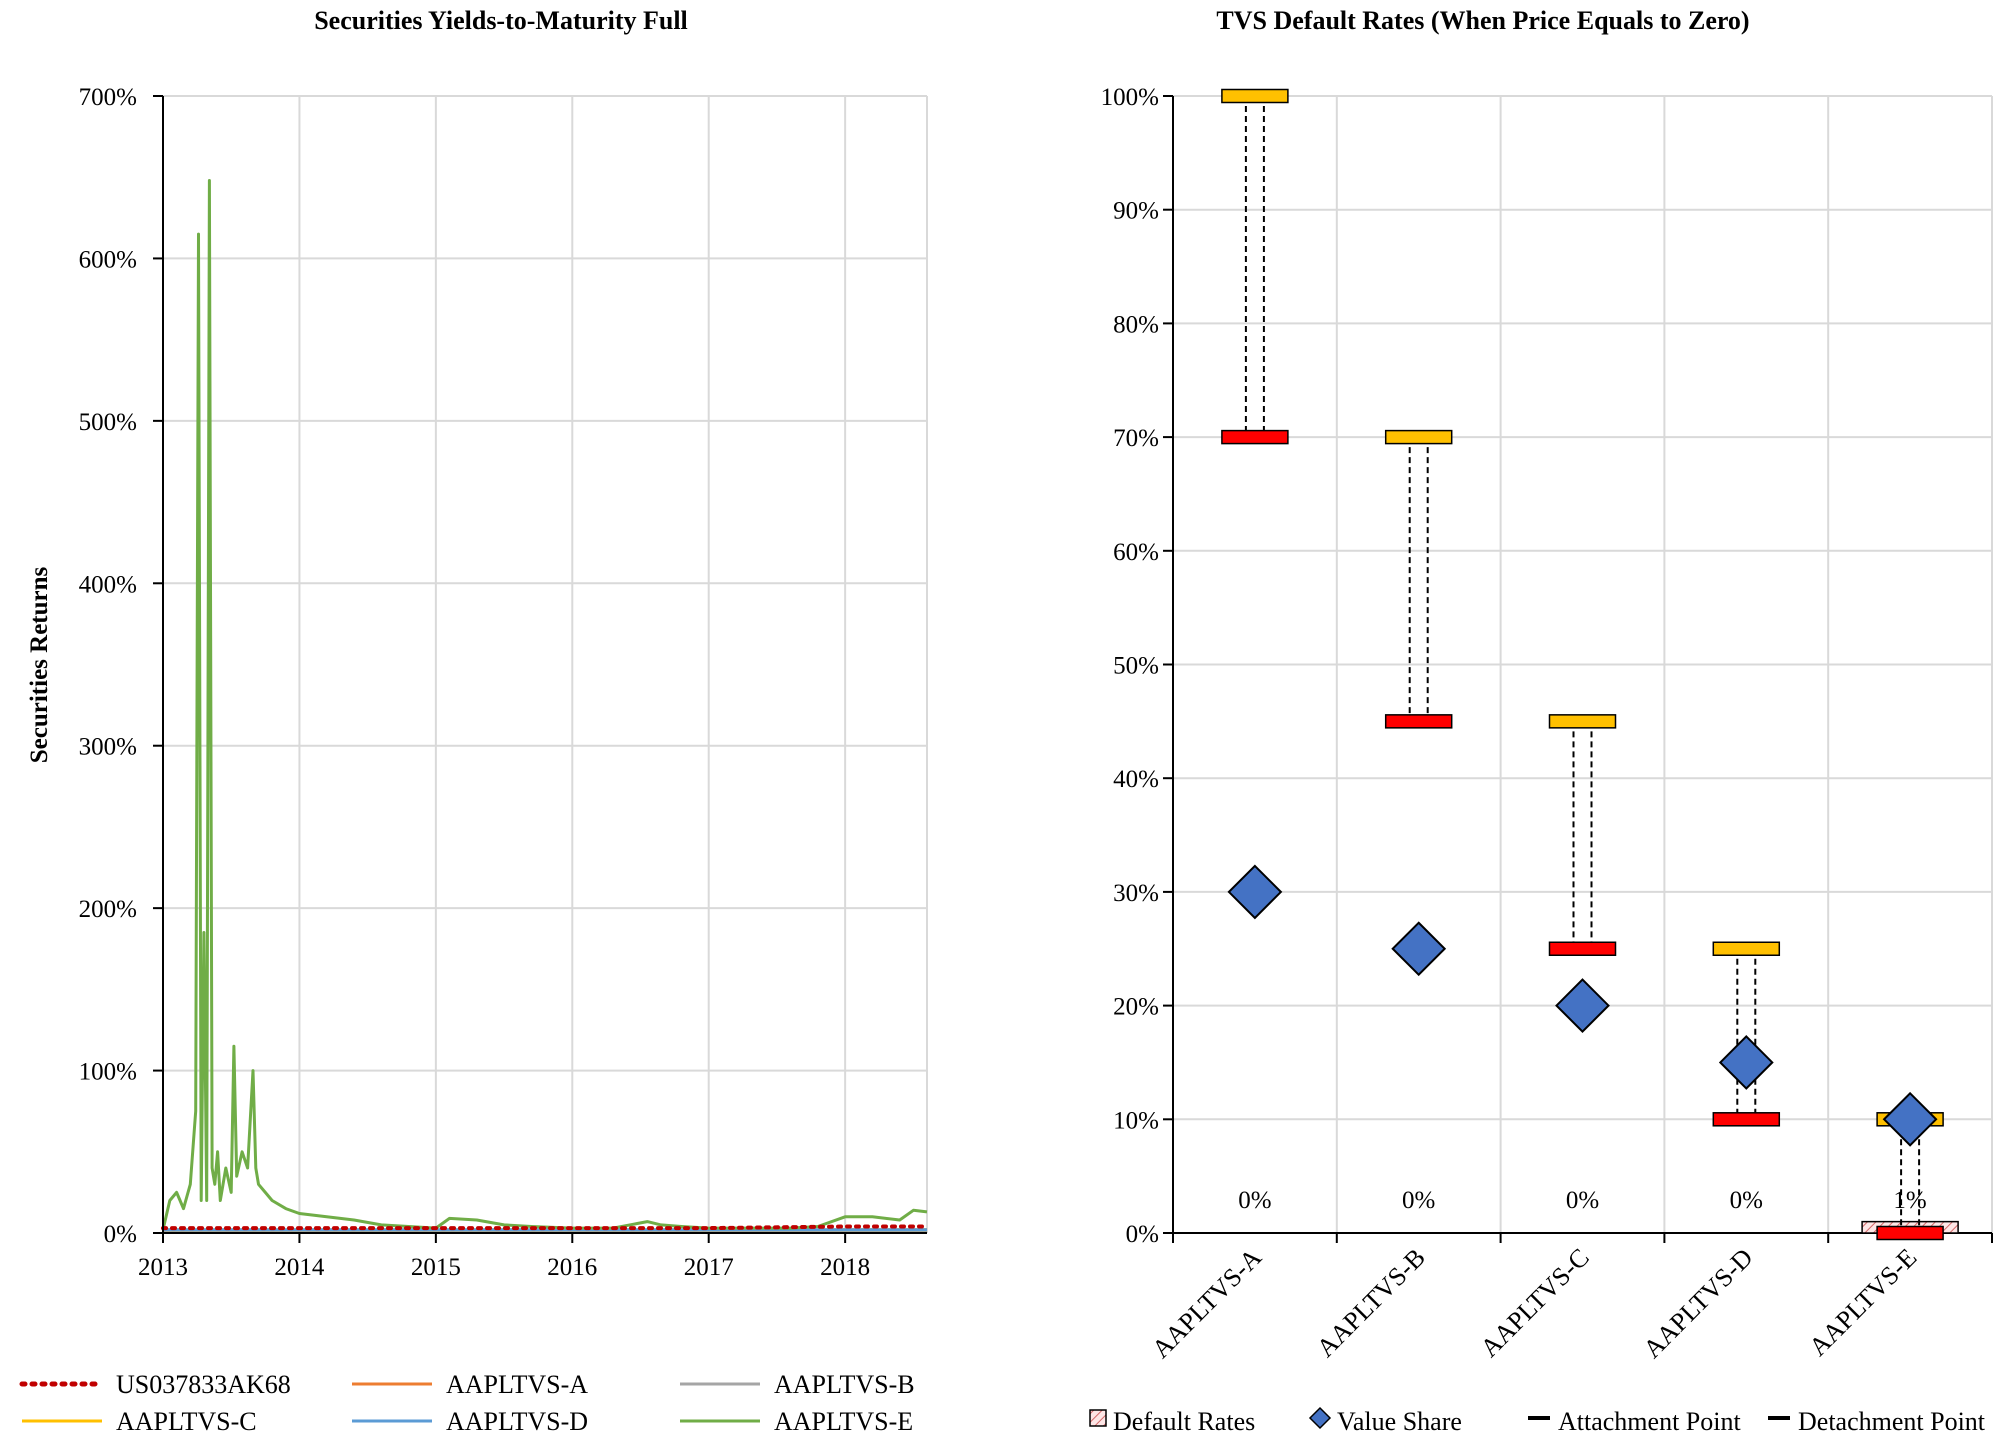  What do you see at coordinates (1399, 1421) in the screenshot?
I see `legend-label-value-share: Value Share` at bounding box center [1399, 1421].